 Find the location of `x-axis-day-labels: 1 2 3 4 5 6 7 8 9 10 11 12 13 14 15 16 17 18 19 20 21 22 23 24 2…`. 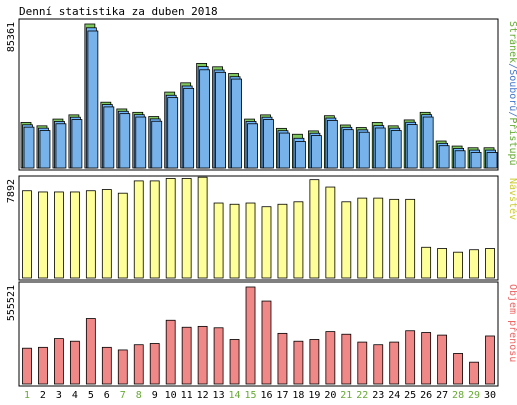

x-axis-day-labels: 1 2 3 4 5 6 7 8 9 10 11 12 13 14 15 16 17 18 19 20 21 22 23 24 2… is located at coordinates (260, 395).